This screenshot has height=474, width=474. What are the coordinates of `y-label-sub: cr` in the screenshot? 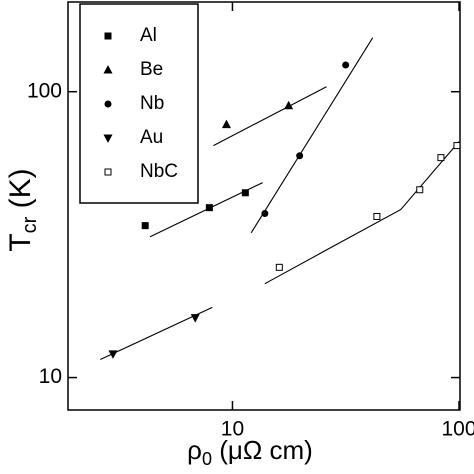 It's located at (30, 224).